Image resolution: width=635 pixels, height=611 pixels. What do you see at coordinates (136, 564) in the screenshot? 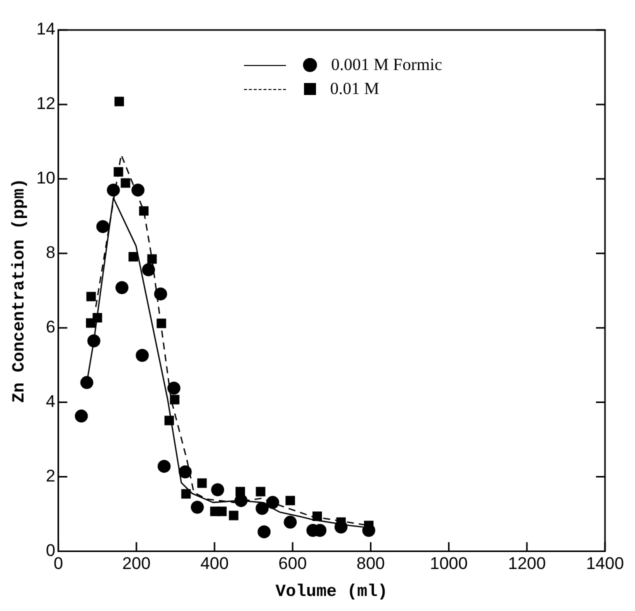
I see `x-tick-label: 200` at bounding box center [136, 564].